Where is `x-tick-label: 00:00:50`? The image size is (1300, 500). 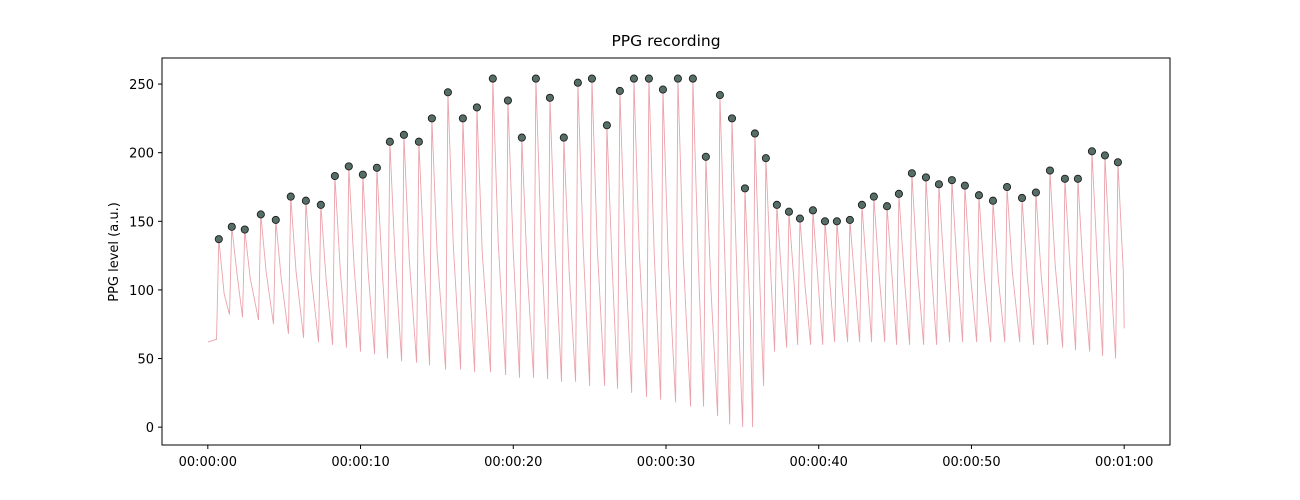 x-tick-label: 00:00:50 is located at coordinates (971, 462).